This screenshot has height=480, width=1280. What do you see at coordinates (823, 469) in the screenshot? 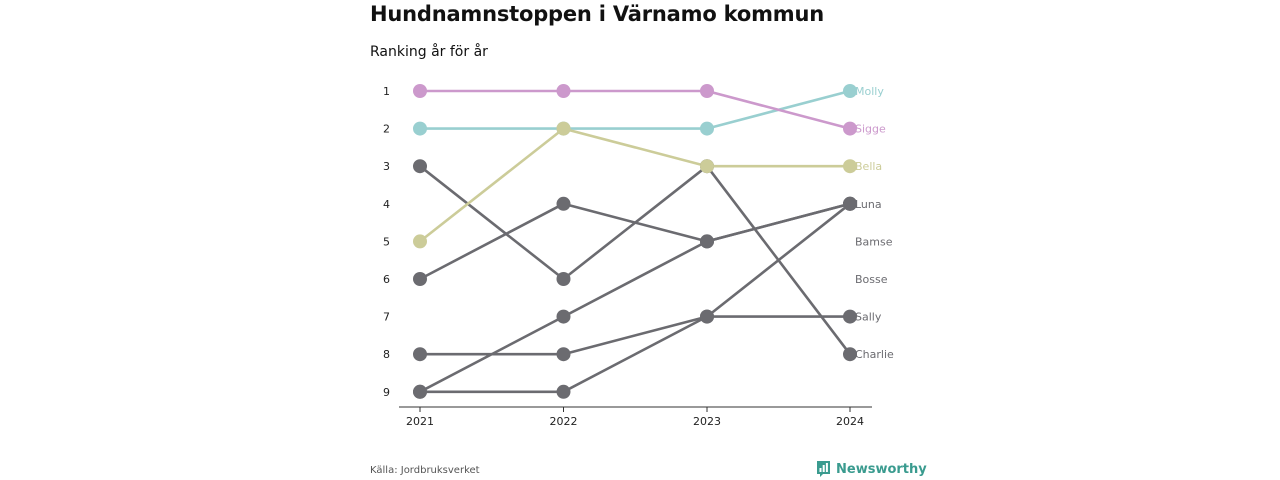
I see `bar-chart-speech-bubble-icon` at bounding box center [823, 469].